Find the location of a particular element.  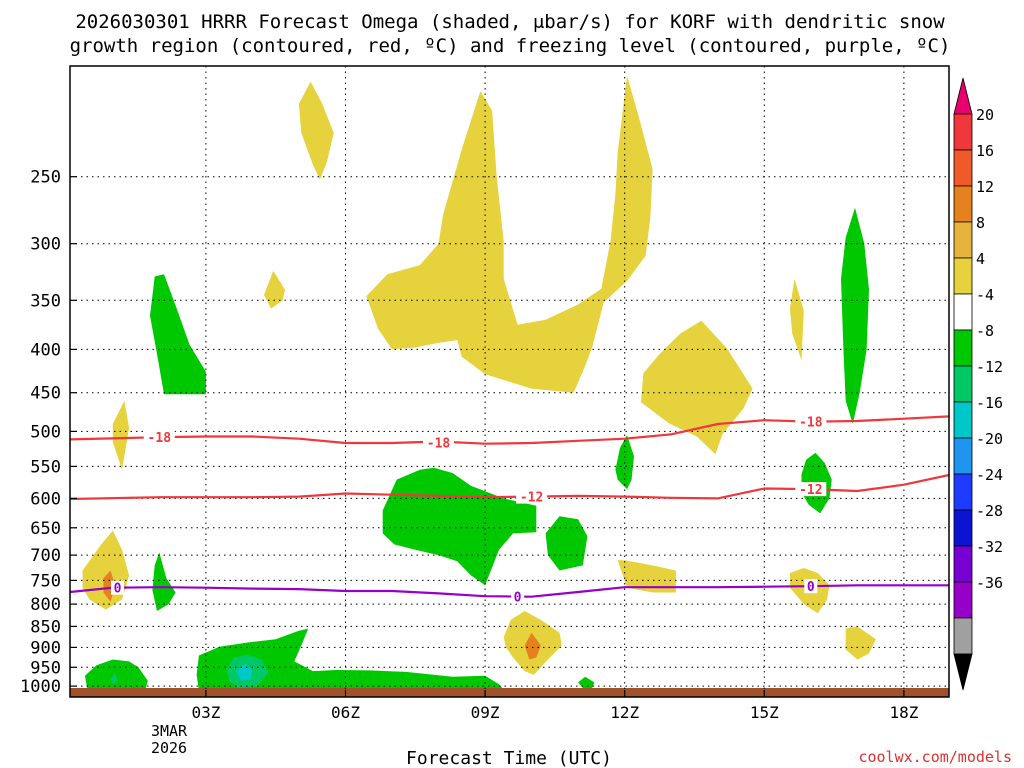

x-axis: 03Z 06Z 09Z 12Z 15Z 18Z is located at coordinates (555, 706).